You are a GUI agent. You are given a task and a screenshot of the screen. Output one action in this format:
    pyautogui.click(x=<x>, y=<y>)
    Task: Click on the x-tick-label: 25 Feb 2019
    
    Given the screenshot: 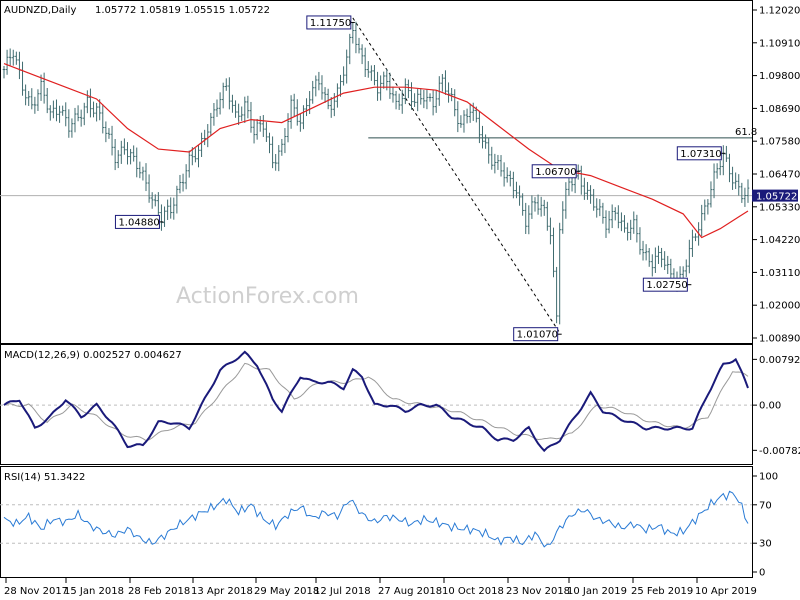 What is the action you would take?
    pyautogui.click(x=662, y=591)
    